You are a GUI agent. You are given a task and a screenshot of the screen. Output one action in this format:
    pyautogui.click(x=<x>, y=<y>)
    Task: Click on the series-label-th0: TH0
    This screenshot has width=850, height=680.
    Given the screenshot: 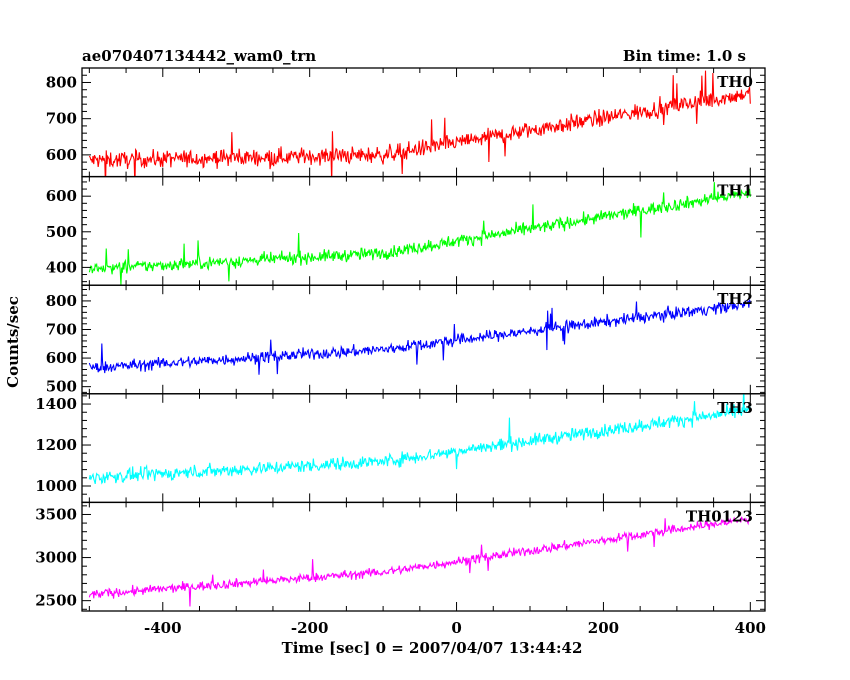 What is the action you would take?
    pyautogui.click(x=735, y=82)
    